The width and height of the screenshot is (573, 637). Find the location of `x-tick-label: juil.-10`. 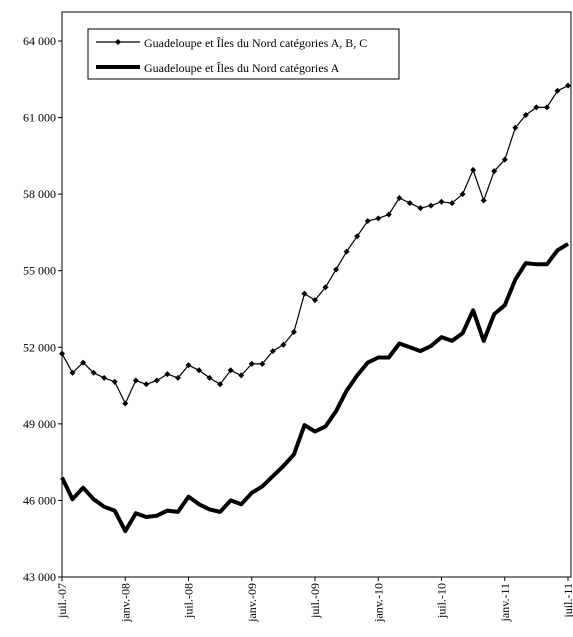

x-tick-label: juil.-10 is located at coordinates (442, 601).